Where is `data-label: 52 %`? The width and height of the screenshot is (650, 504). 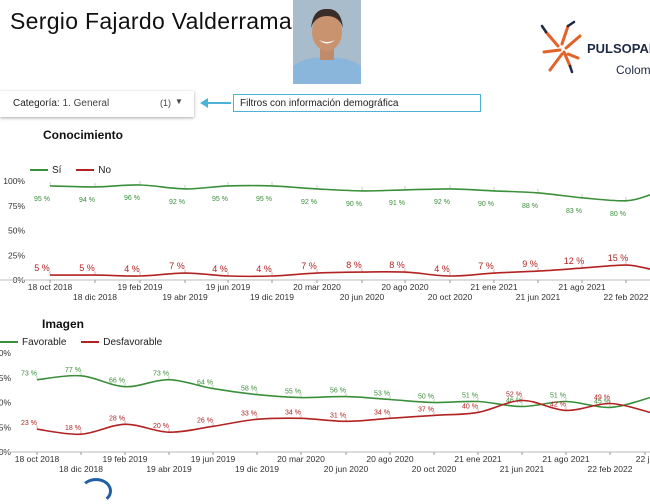
data-label: 52 % is located at coordinates (514, 395).